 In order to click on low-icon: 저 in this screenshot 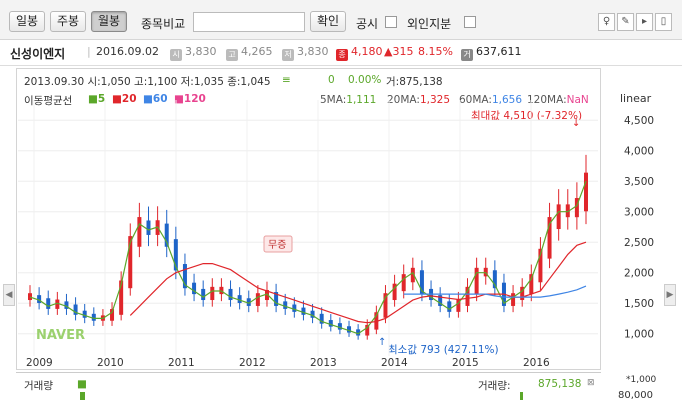, I will do `click(288, 55)`.